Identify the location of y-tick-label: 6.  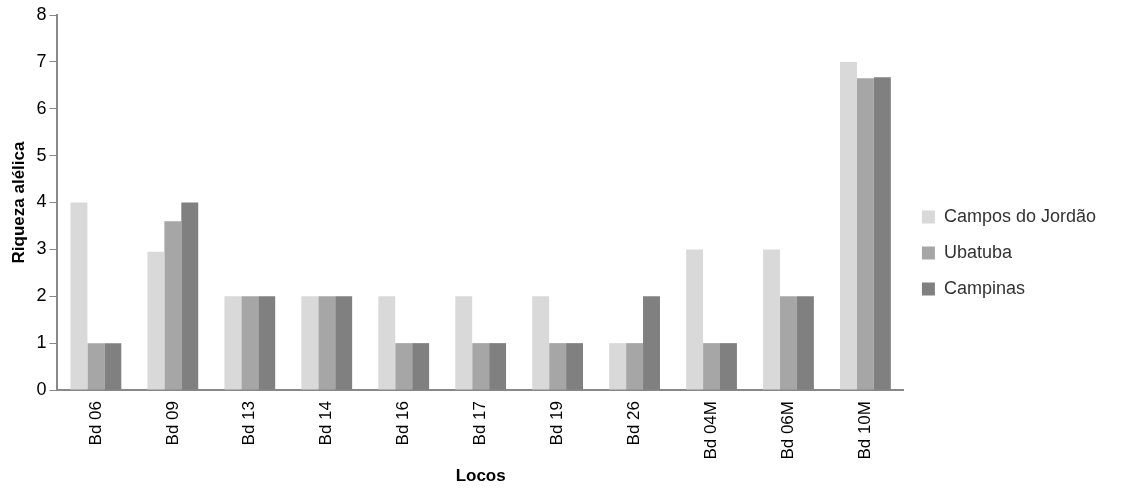
(41, 107).